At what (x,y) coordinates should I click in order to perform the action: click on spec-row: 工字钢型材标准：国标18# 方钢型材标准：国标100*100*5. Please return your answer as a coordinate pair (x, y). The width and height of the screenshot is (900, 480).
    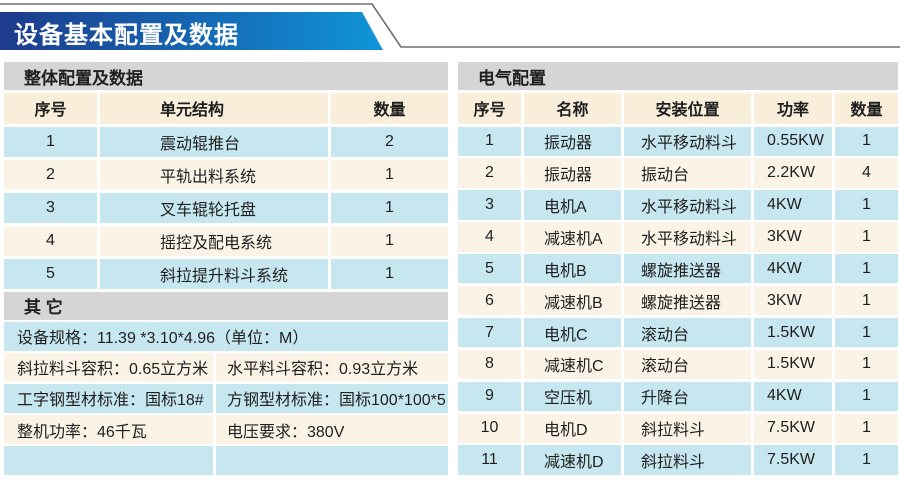
    Looking at the image, I should click on (226, 398).